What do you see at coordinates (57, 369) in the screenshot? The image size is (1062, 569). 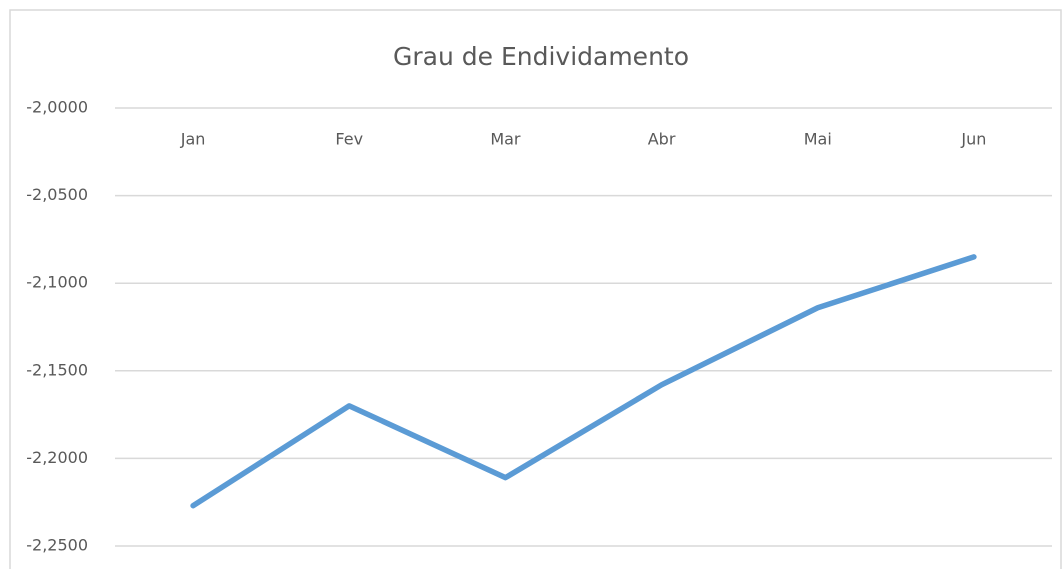 I see `y-tick-label: -2,1500` at bounding box center [57, 369].